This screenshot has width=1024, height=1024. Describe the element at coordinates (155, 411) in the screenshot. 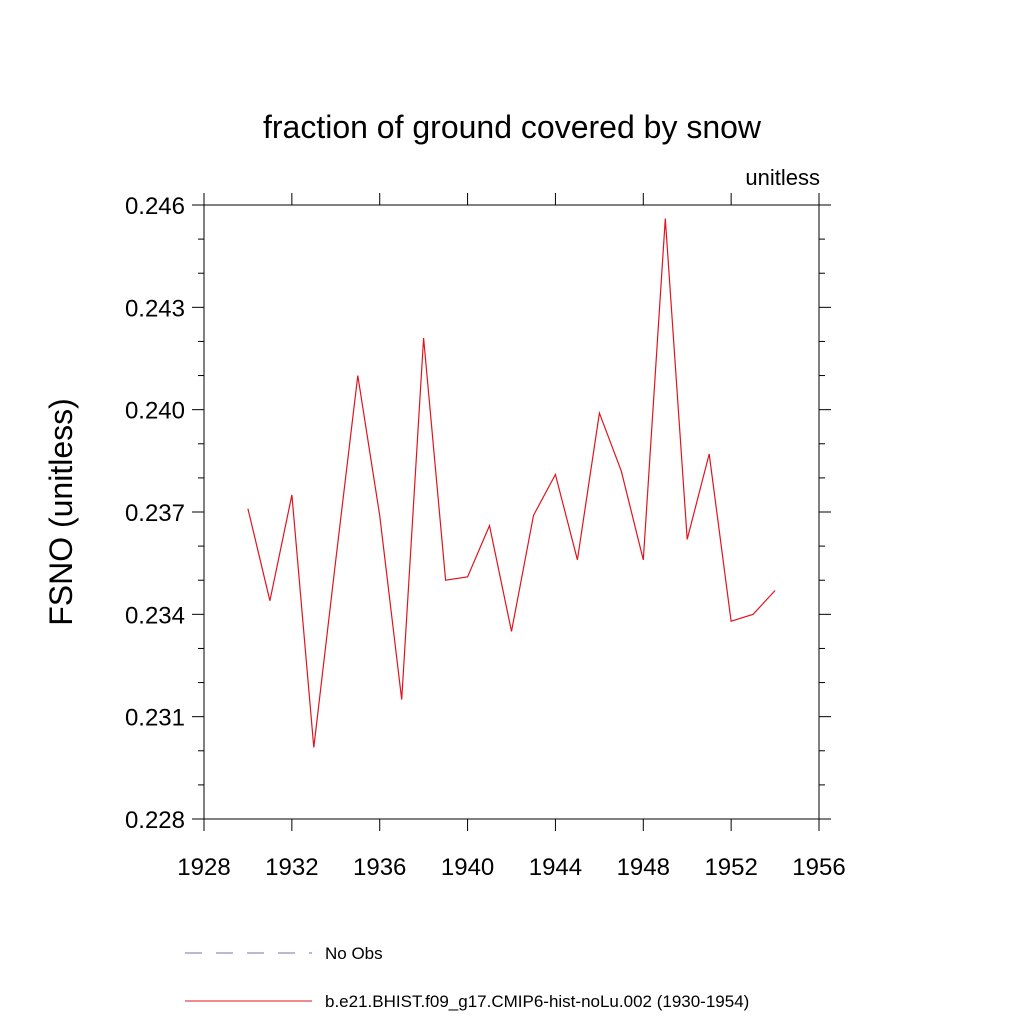

I see `y-tick-label: 0.240` at that location.